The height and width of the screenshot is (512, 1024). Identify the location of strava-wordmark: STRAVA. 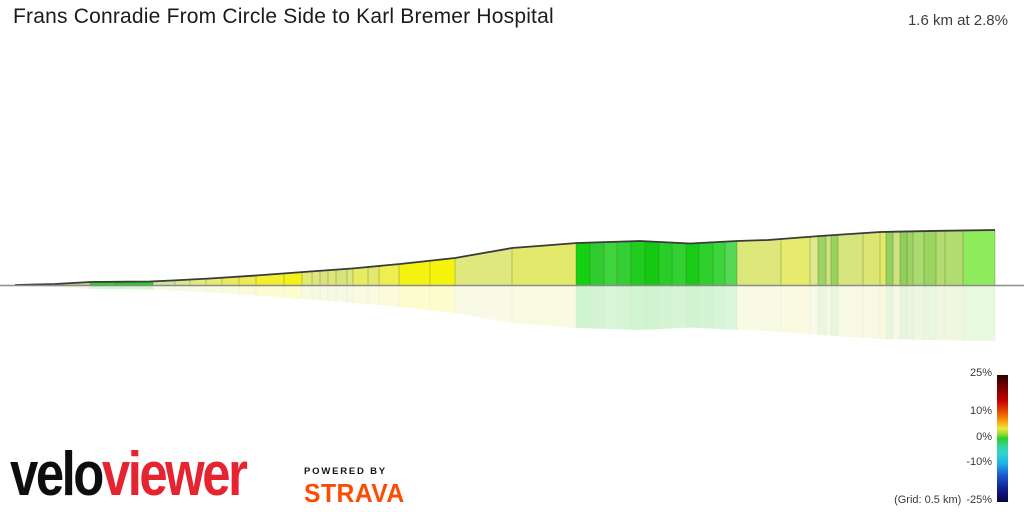
(354, 493).